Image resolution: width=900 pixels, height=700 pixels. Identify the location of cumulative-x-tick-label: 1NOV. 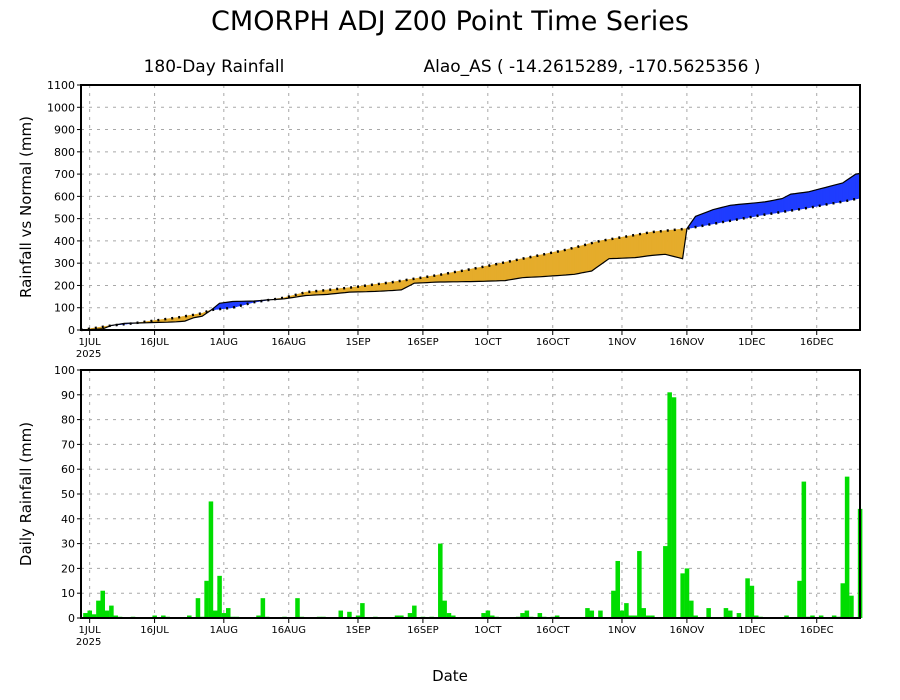
(622, 342).